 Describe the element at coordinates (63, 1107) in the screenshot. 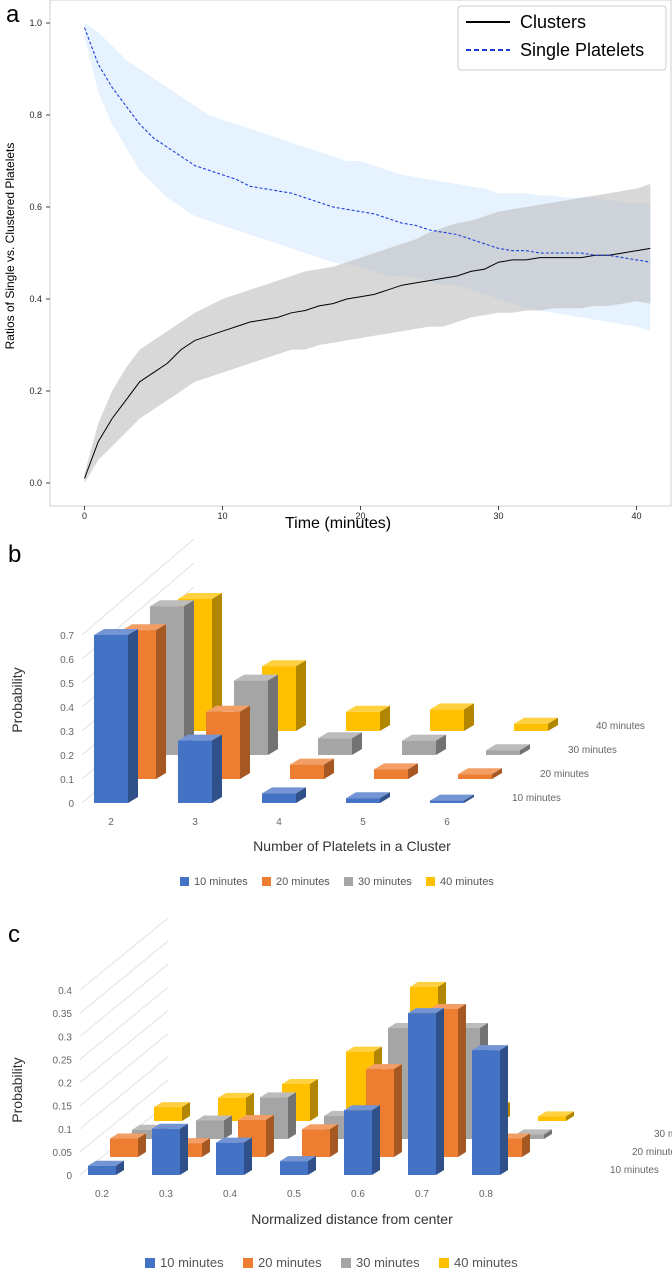

I see `y-tick-label: 0.15` at that location.